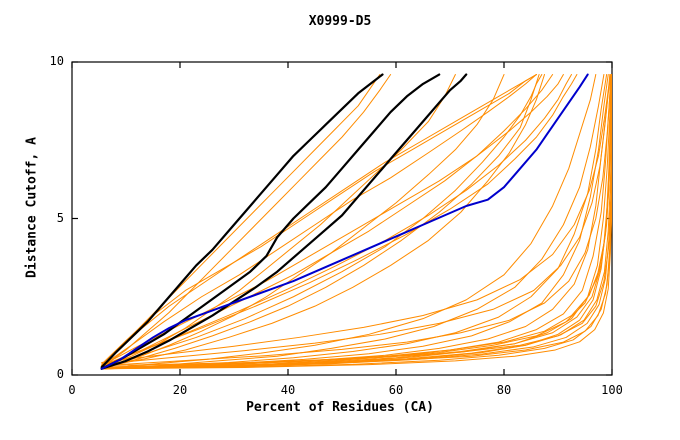 The image size is (680, 440). I want to click on x-tick-label: 80, so click(504, 390).